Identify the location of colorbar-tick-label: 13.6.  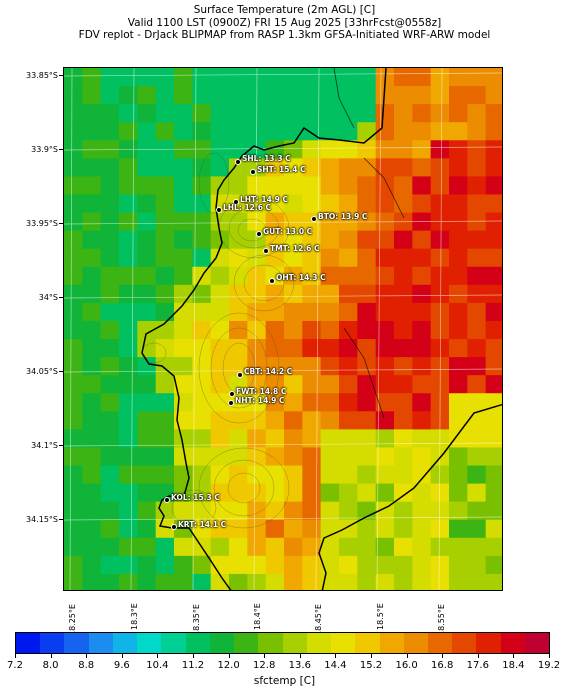
(299, 665).